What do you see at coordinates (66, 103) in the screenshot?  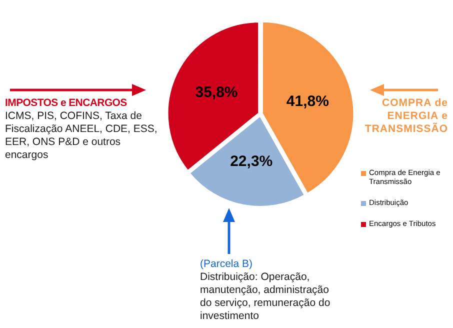 I see `text: IMPOSTOS e ENCARGOS` at bounding box center [66, 103].